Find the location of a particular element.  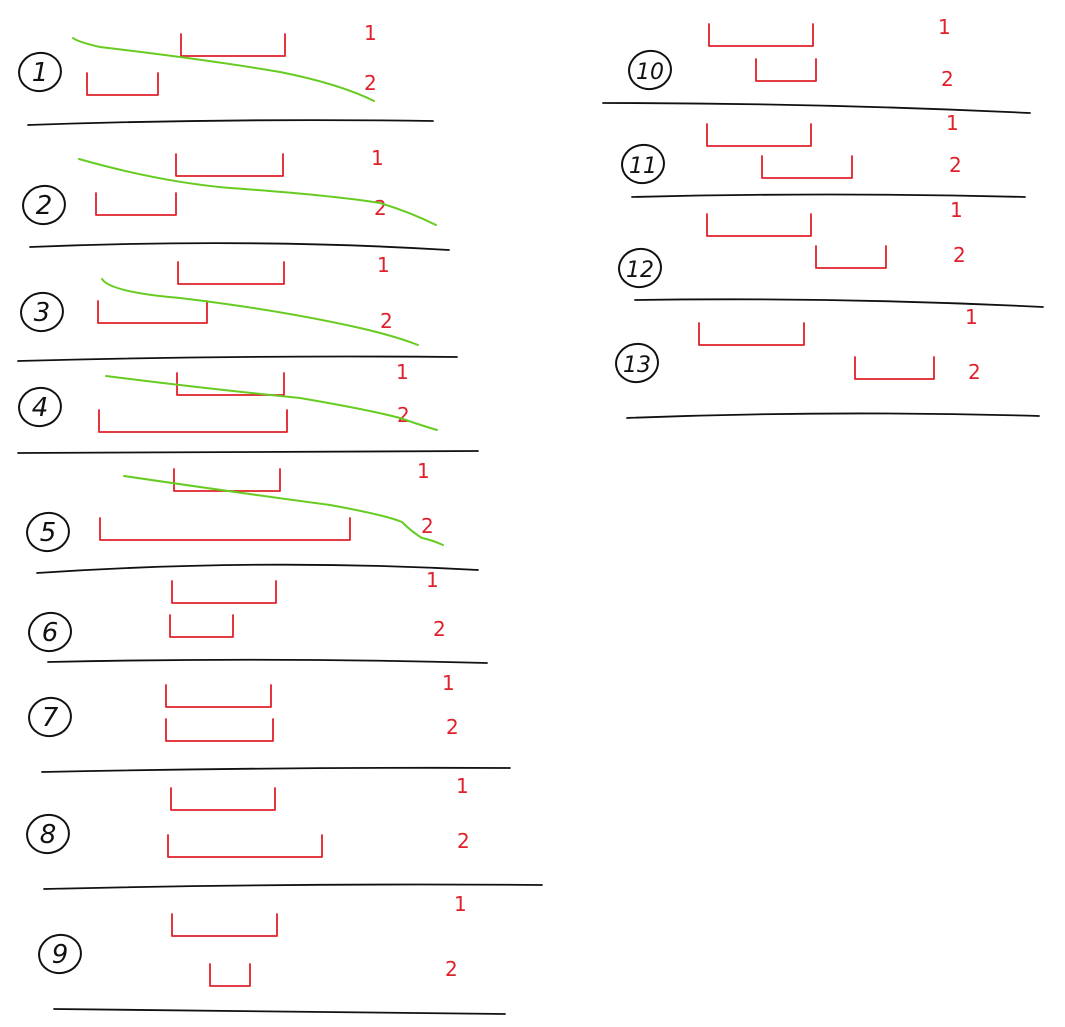

figure-1: 1 1 2 is located at coordinates (226, 73).